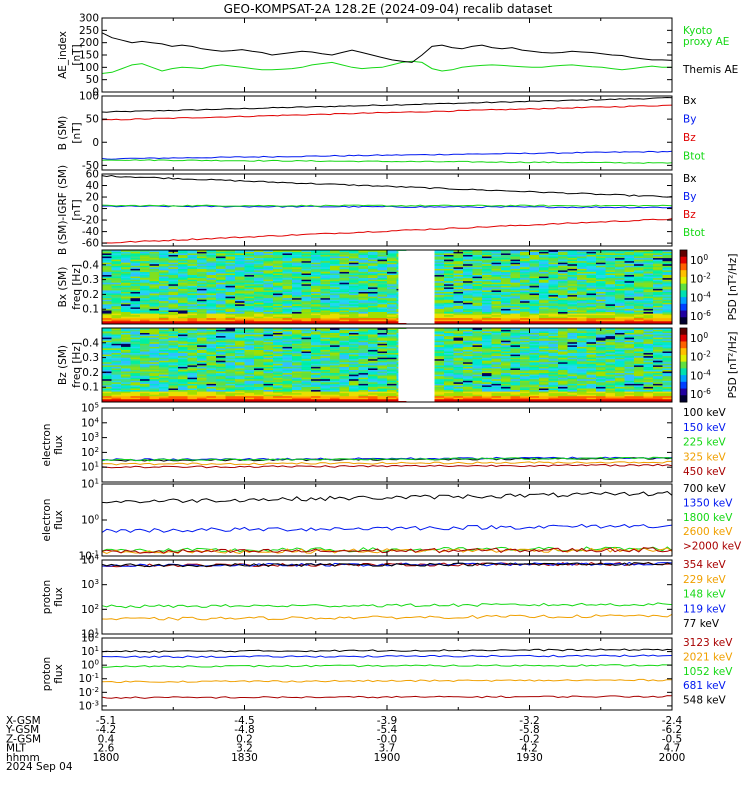 This screenshot has width=750, height=800. What do you see at coordinates (689, 179) in the screenshot?
I see `legend-entry: Bx` at bounding box center [689, 179].